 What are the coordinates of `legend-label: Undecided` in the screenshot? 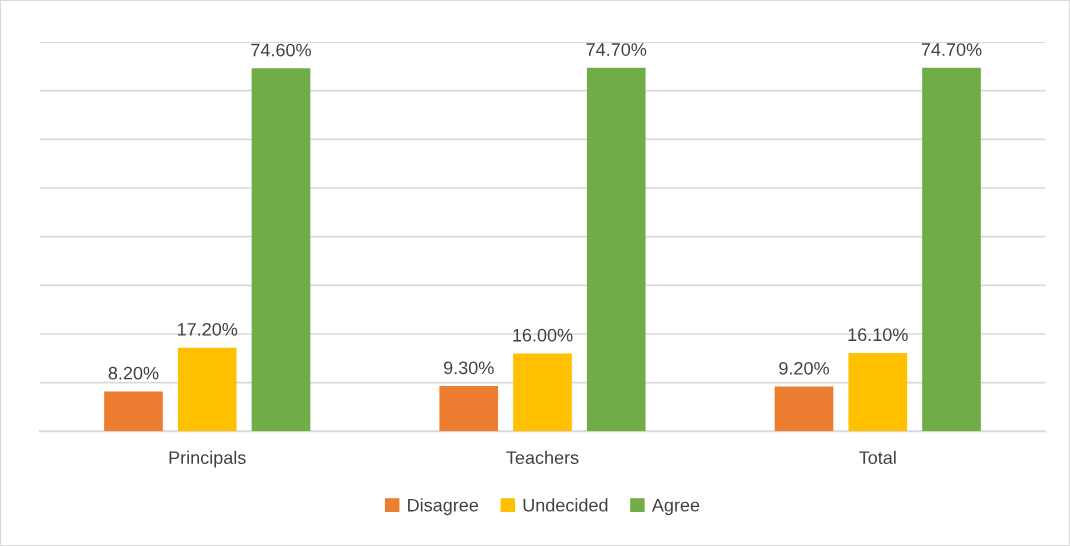 It's located at (565, 505).